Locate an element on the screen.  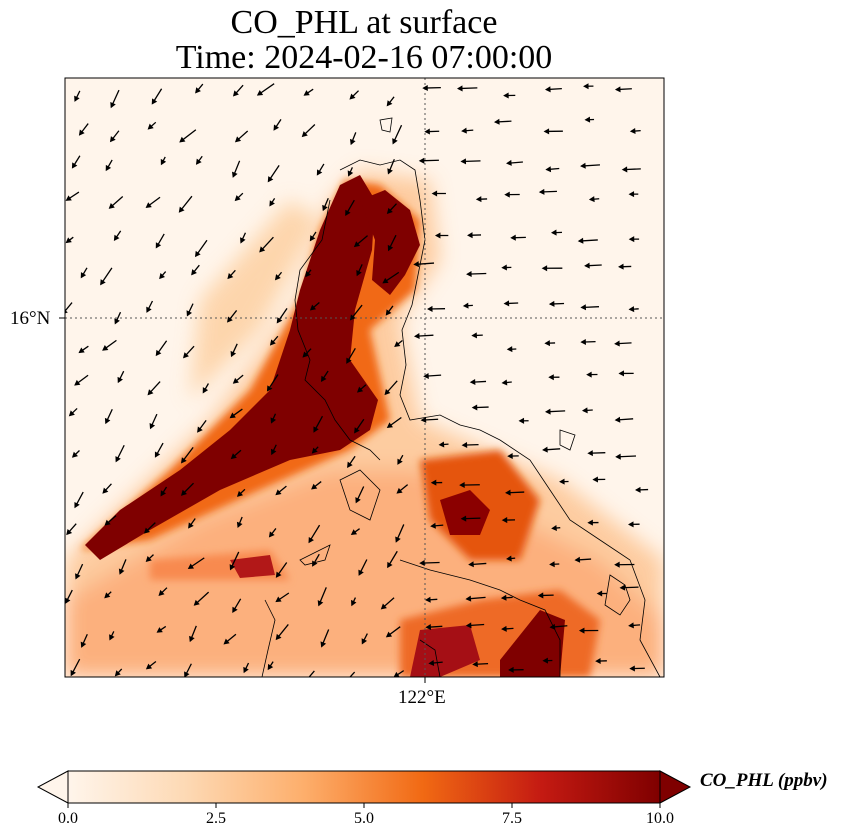
latitude-label: 16°N is located at coordinates (30, 318).